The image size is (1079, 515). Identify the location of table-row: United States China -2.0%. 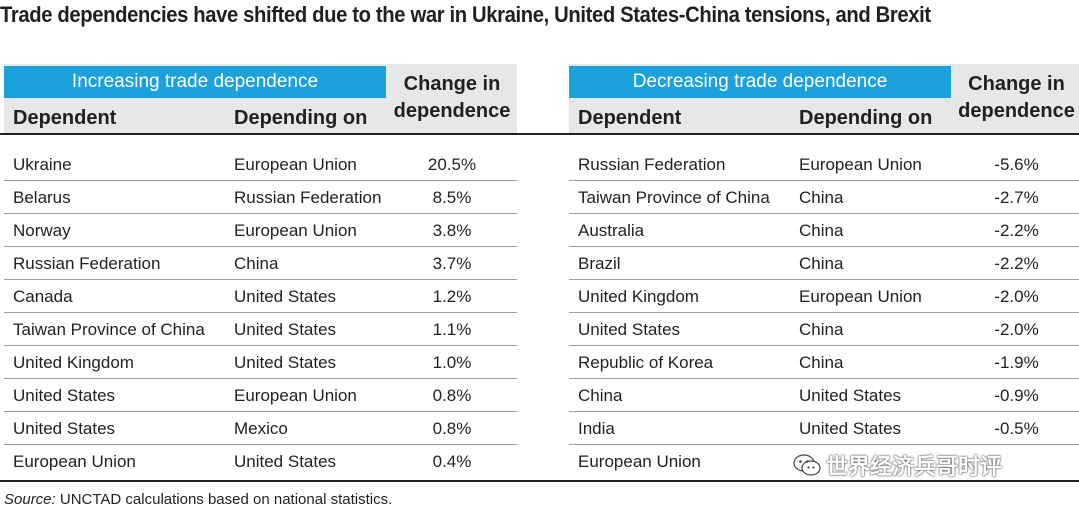
(824, 329).